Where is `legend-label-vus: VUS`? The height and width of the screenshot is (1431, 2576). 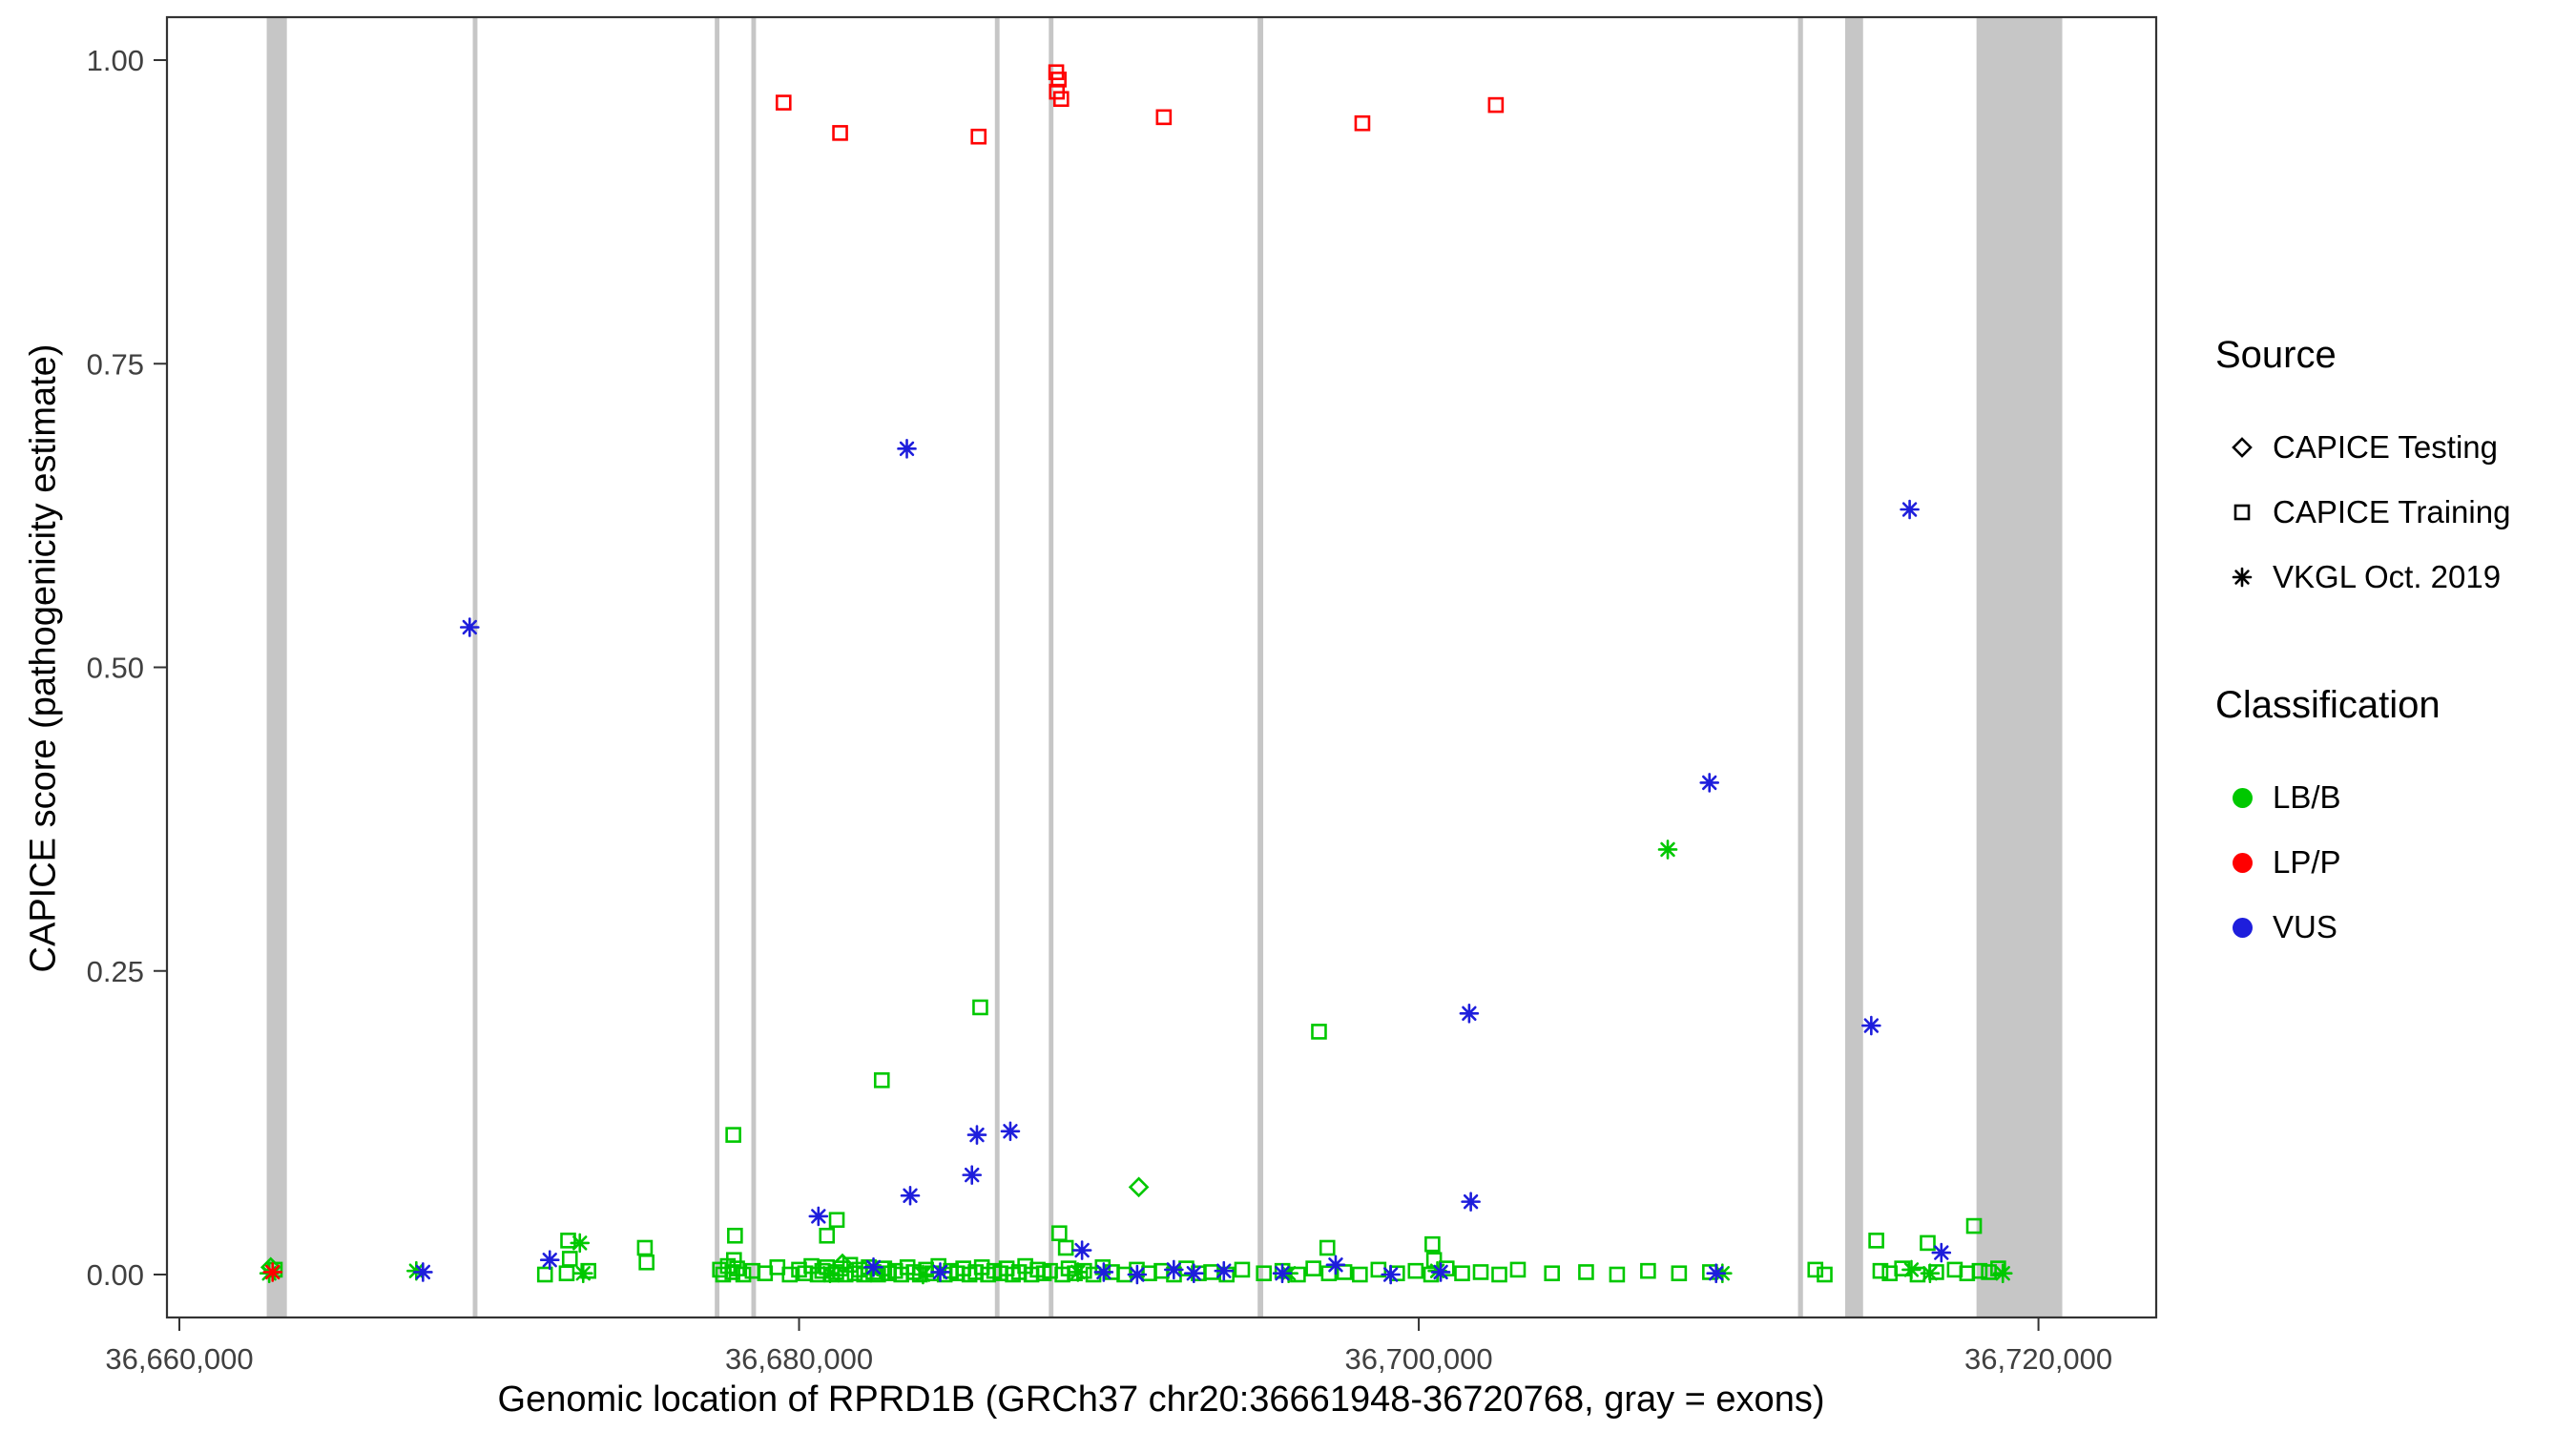
legend-label-vus: VUS is located at coordinates (2305, 926).